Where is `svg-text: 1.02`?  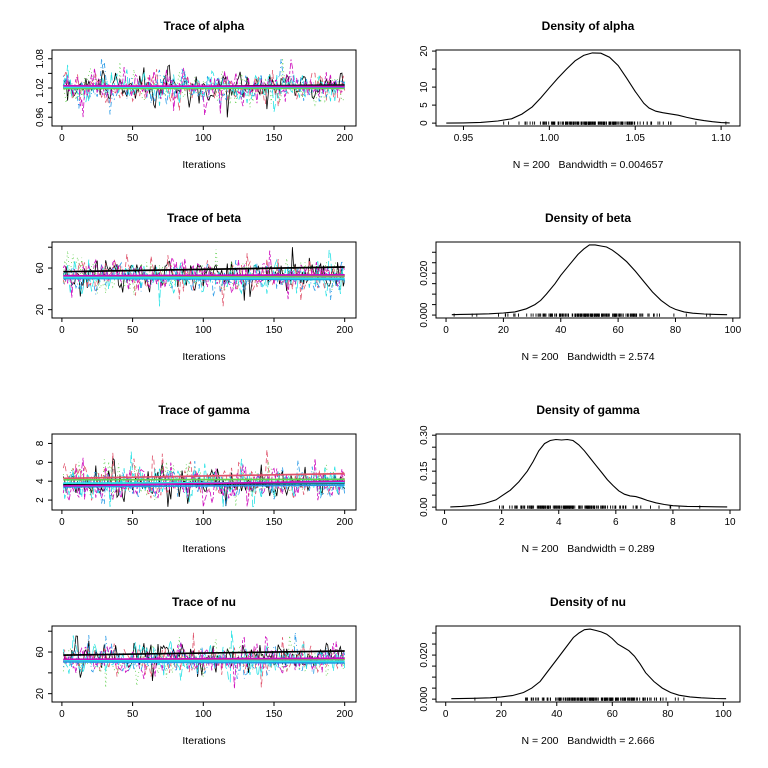
svg-text: 1.02 is located at coordinates (40, 88).